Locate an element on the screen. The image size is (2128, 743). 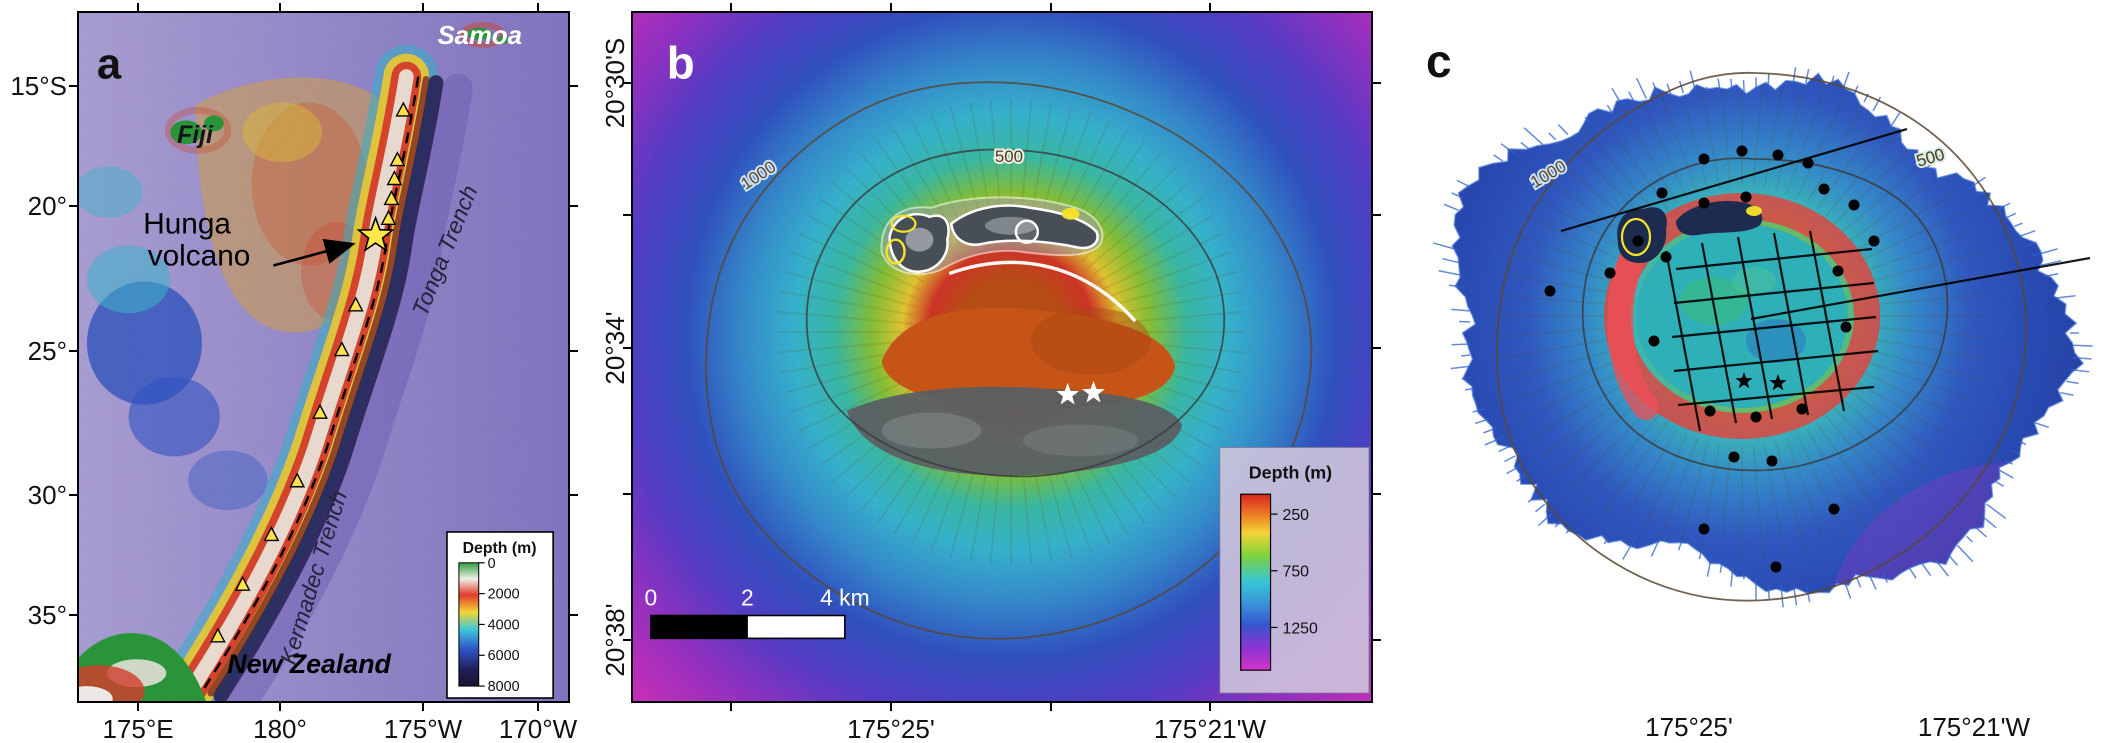
caldera-floor-shade is located at coordinates (1090, 341).